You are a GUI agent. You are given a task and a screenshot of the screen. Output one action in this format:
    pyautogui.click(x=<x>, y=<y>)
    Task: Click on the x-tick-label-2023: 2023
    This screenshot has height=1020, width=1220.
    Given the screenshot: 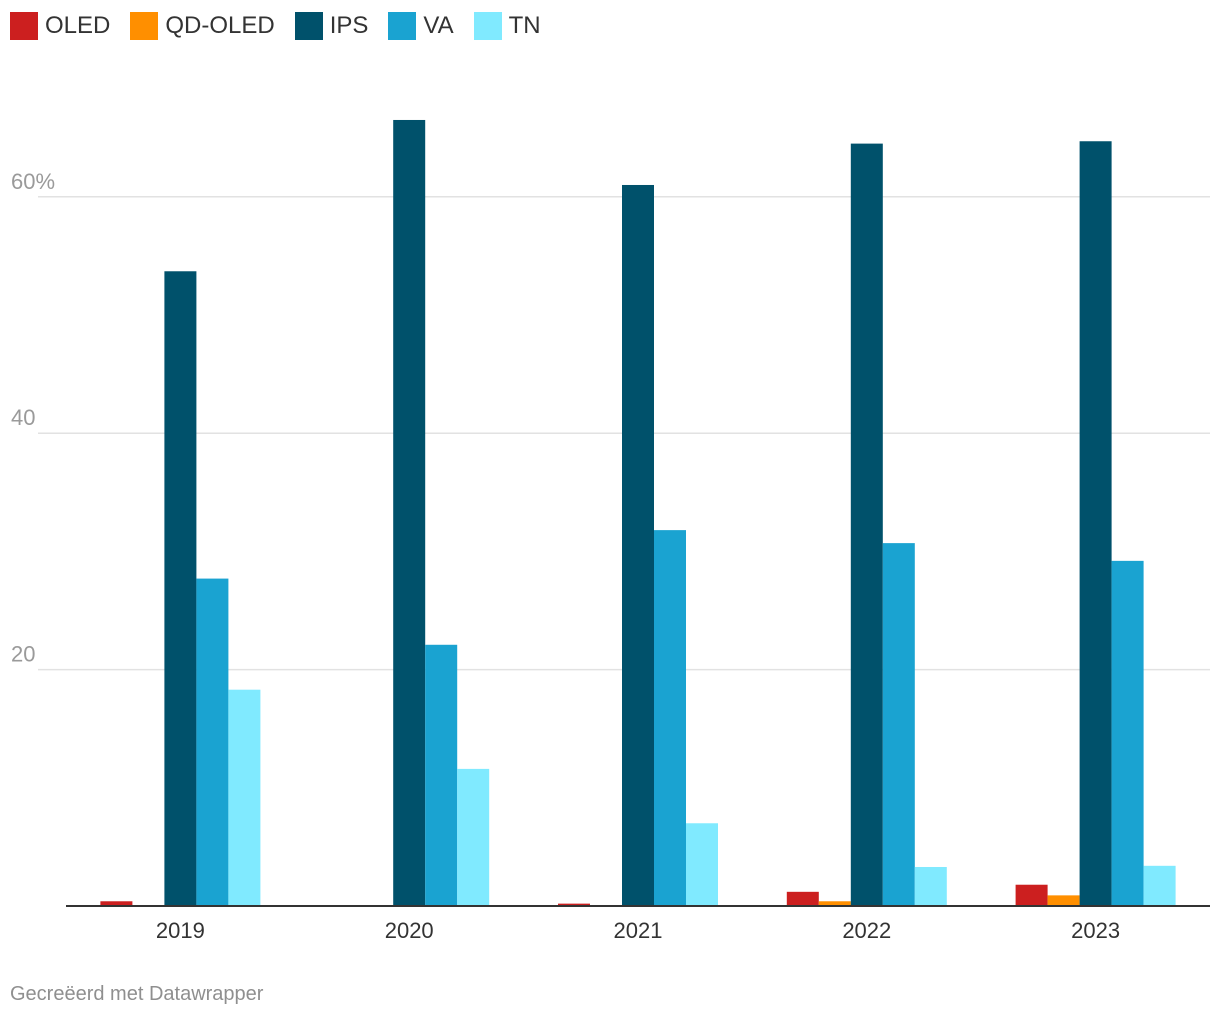 What is the action you would take?
    pyautogui.click(x=1095, y=930)
    